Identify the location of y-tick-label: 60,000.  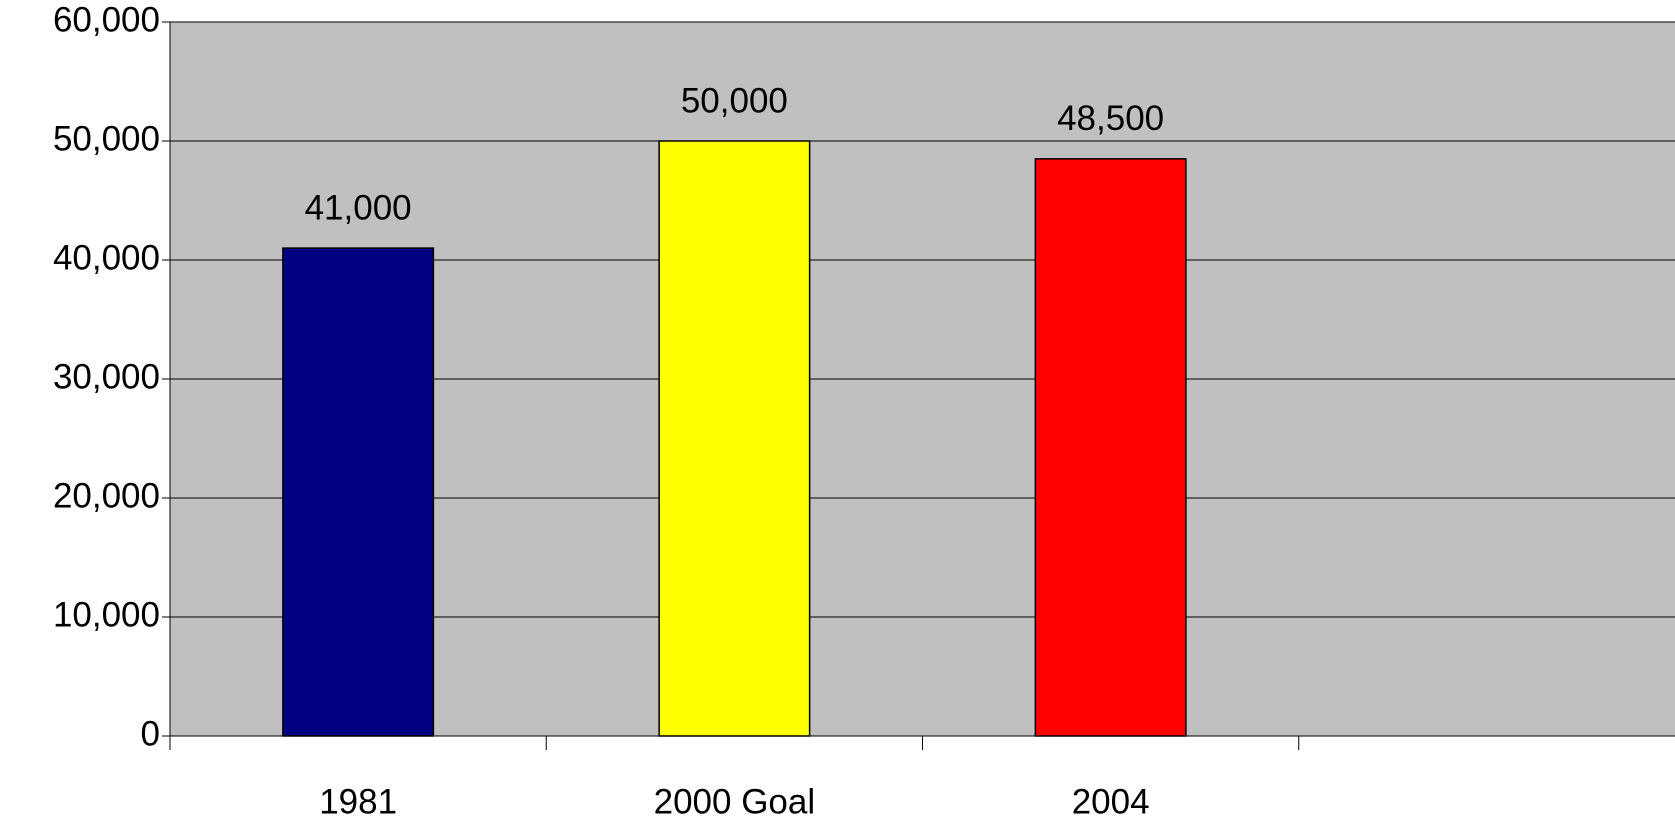
(106, 19).